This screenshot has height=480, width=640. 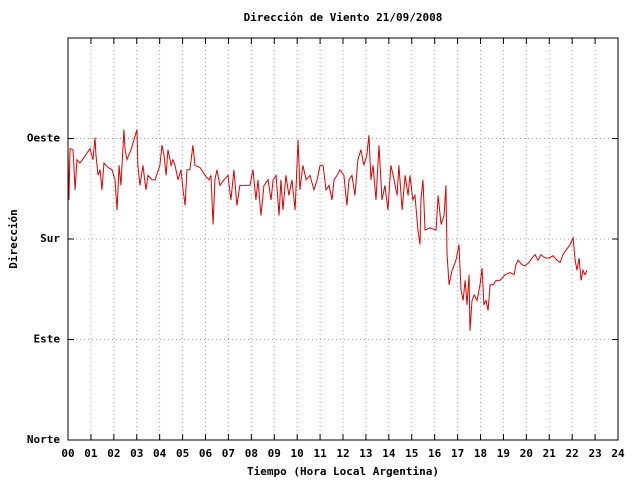 What do you see at coordinates (480, 453) in the screenshot?
I see `x-tick-label: 18` at bounding box center [480, 453].